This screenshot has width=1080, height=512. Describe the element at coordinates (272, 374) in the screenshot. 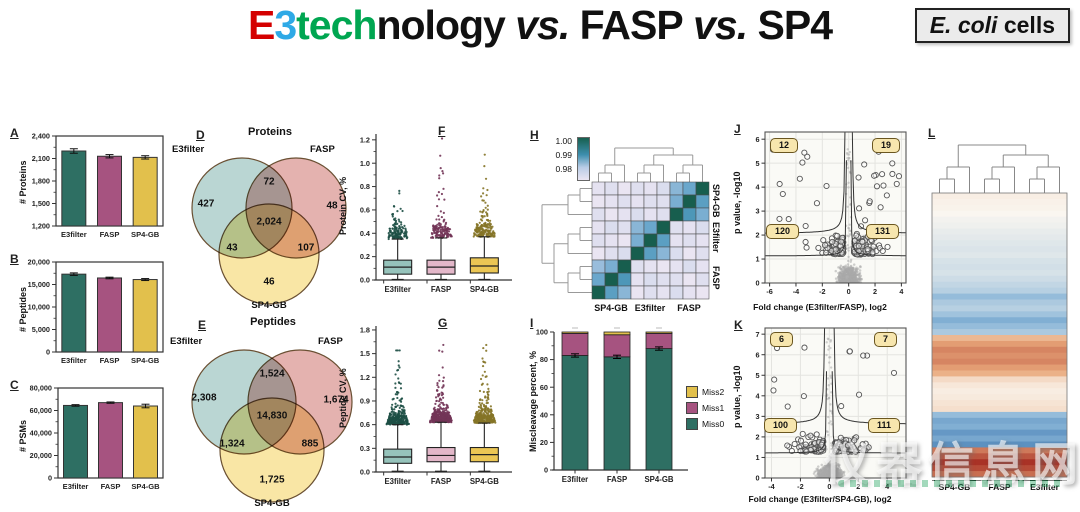

I see `venn-count-e3-fasp: 1,524` at that location.